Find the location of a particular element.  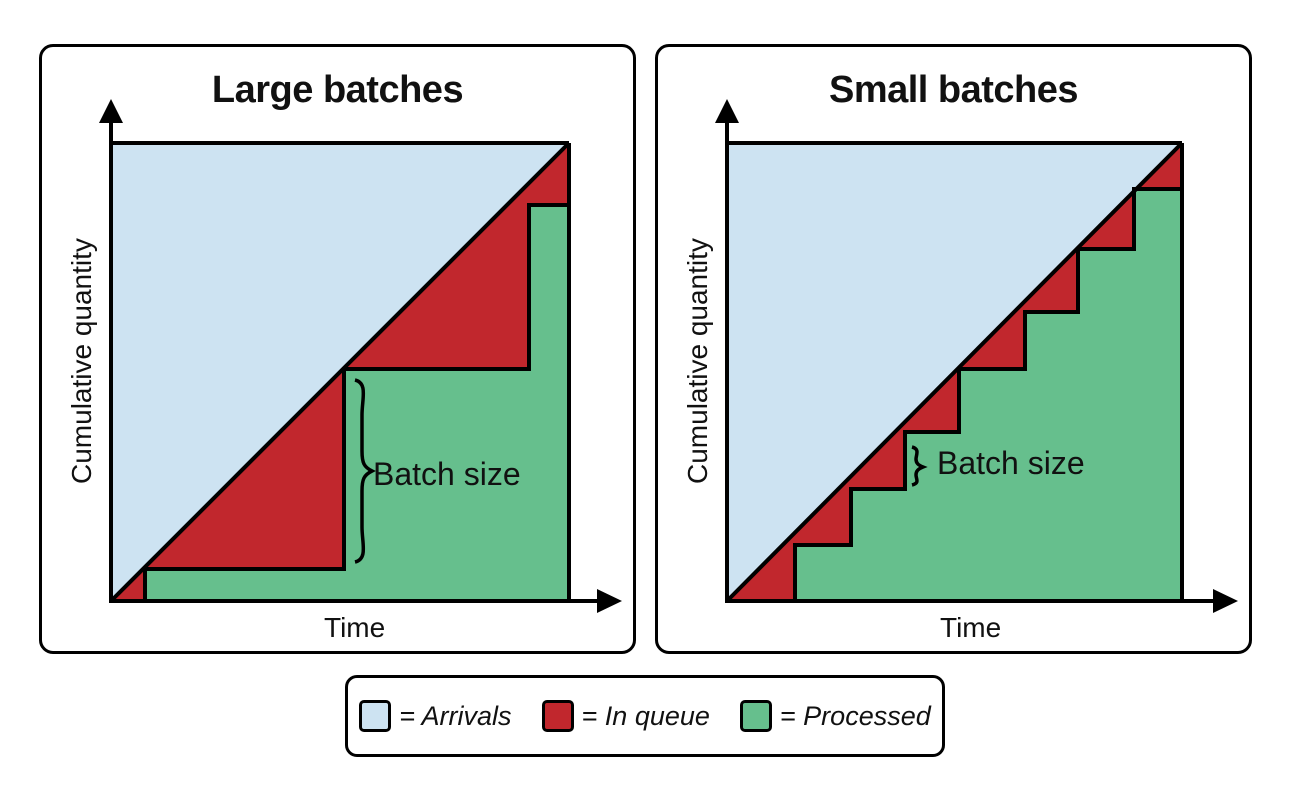

processed-swatch is located at coordinates (755, 716).